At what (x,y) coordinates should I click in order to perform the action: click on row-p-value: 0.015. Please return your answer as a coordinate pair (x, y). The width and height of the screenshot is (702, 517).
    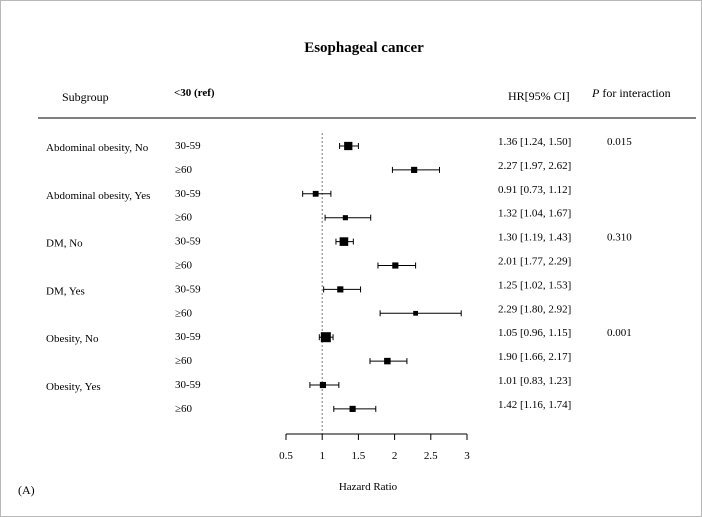
    Looking at the image, I should click on (619, 142).